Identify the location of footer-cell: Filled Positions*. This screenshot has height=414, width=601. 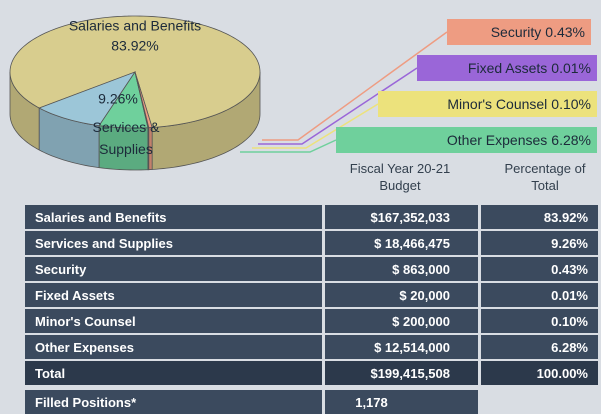
(173, 402).